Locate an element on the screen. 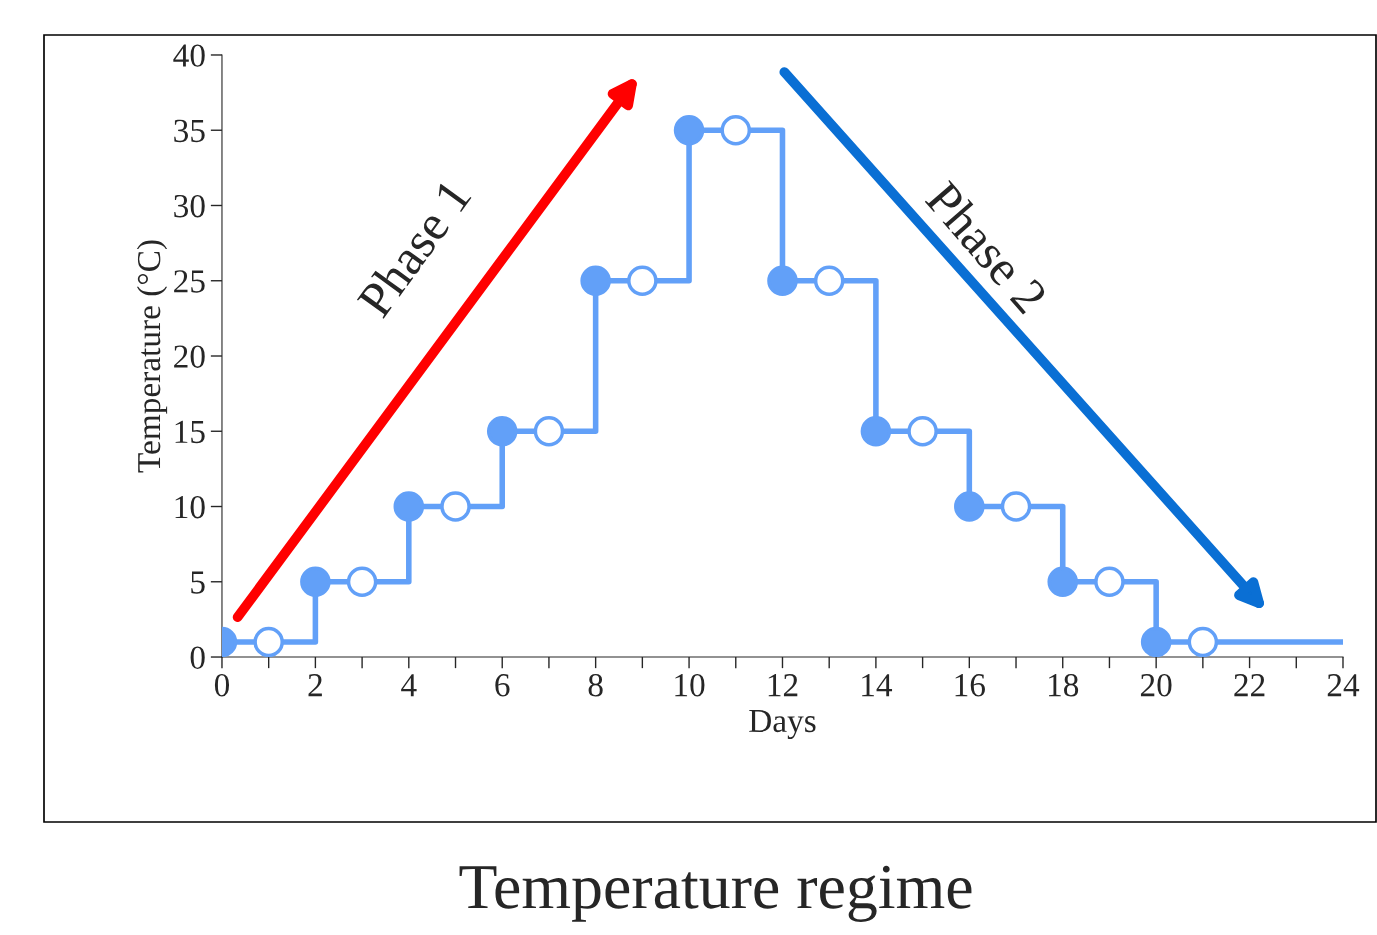 The width and height of the screenshot is (1377, 935). y-tick-label: 30 is located at coordinates (189, 206).